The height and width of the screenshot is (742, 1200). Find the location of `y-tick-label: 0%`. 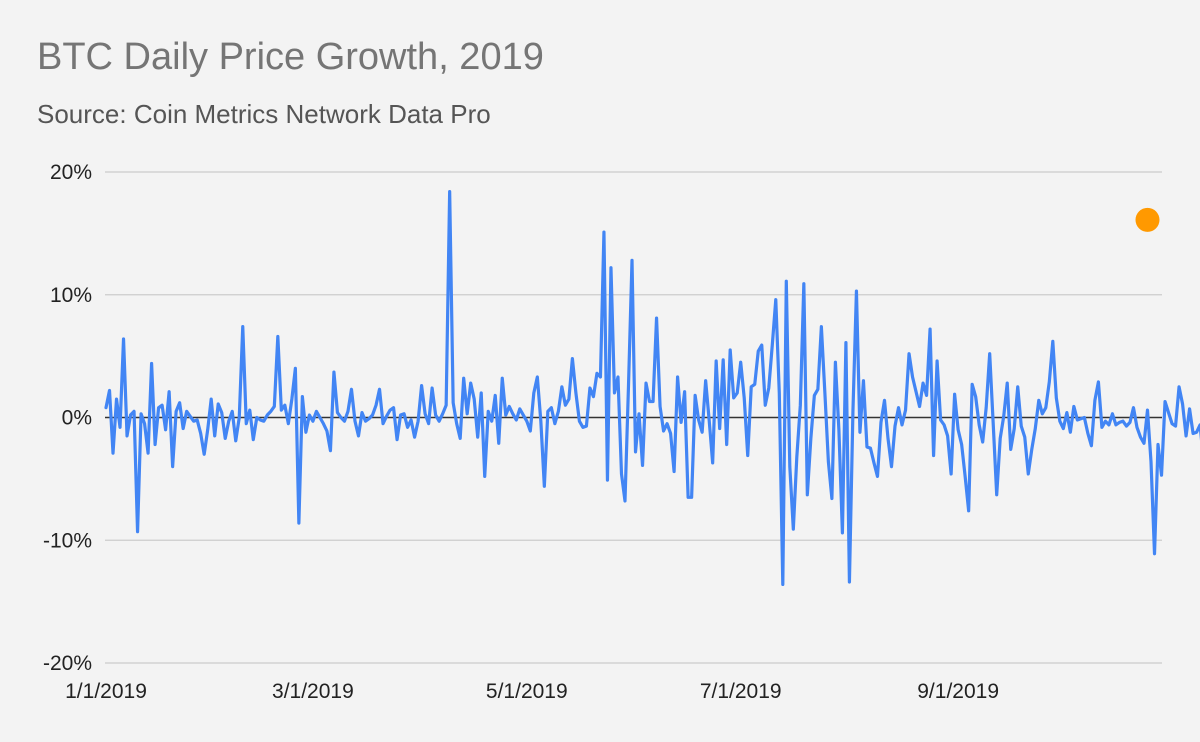

y-tick-label: 0% is located at coordinates (77, 418).